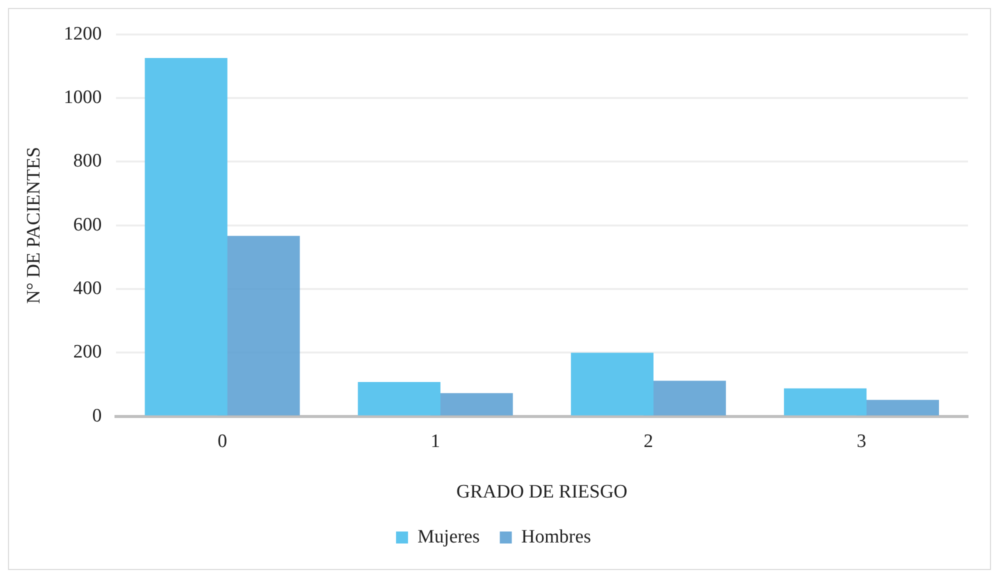 This screenshot has height=578, width=999. Describe the element at coordinates (649, 441) in the screenshot. I see `x-tick-label: 2` at that location.